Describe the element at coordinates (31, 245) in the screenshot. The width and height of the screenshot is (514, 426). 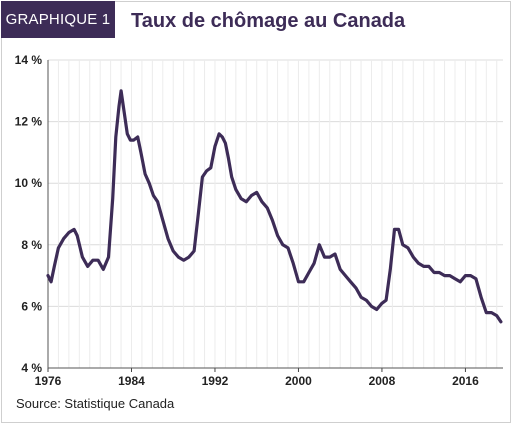
I see `y-tick-label: 8 %` at that location.